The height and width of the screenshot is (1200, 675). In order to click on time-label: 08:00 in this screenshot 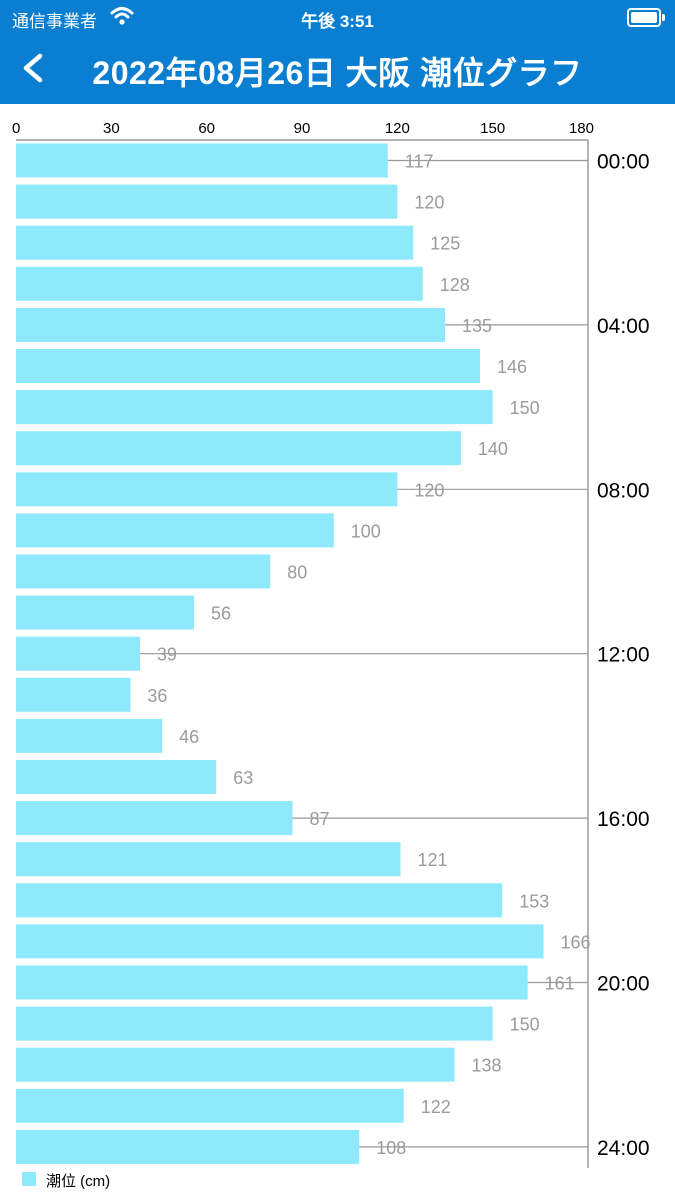, I will do `click(623, 490)`.